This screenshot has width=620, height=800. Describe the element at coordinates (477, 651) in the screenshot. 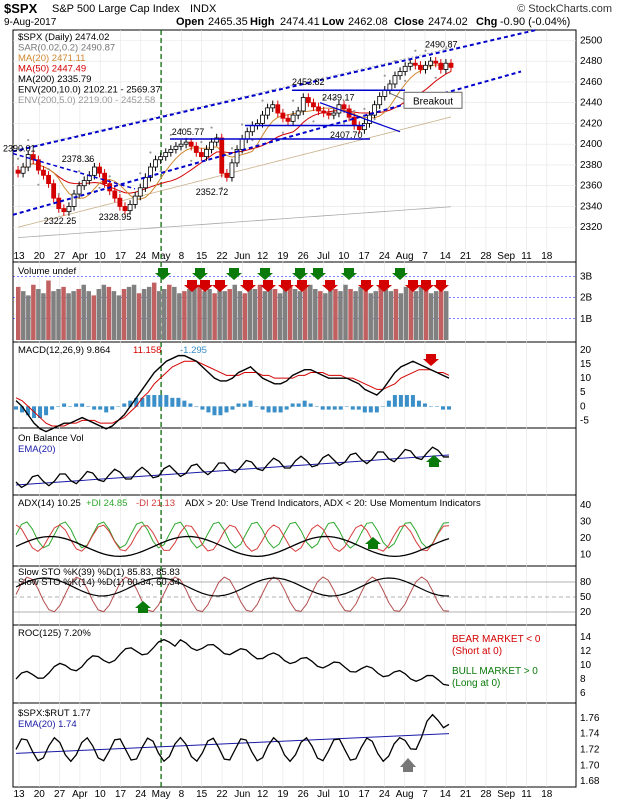

I see `bear-market-sub: (Short at 0)` at that location.